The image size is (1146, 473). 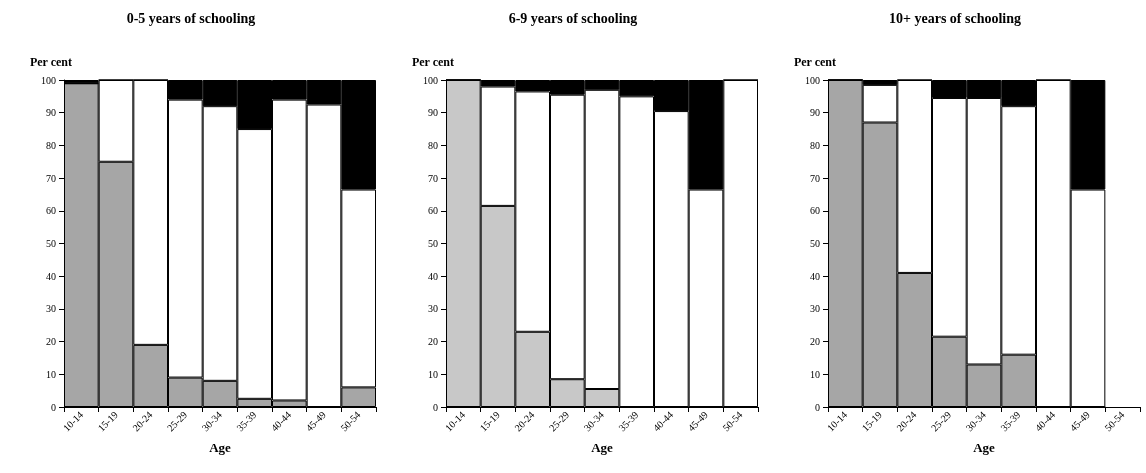 What do you see at coordinates (191, 18) in the screenshot?
I see `chart-title: 0-5 years of schooling` at bounding box center [191, 18].